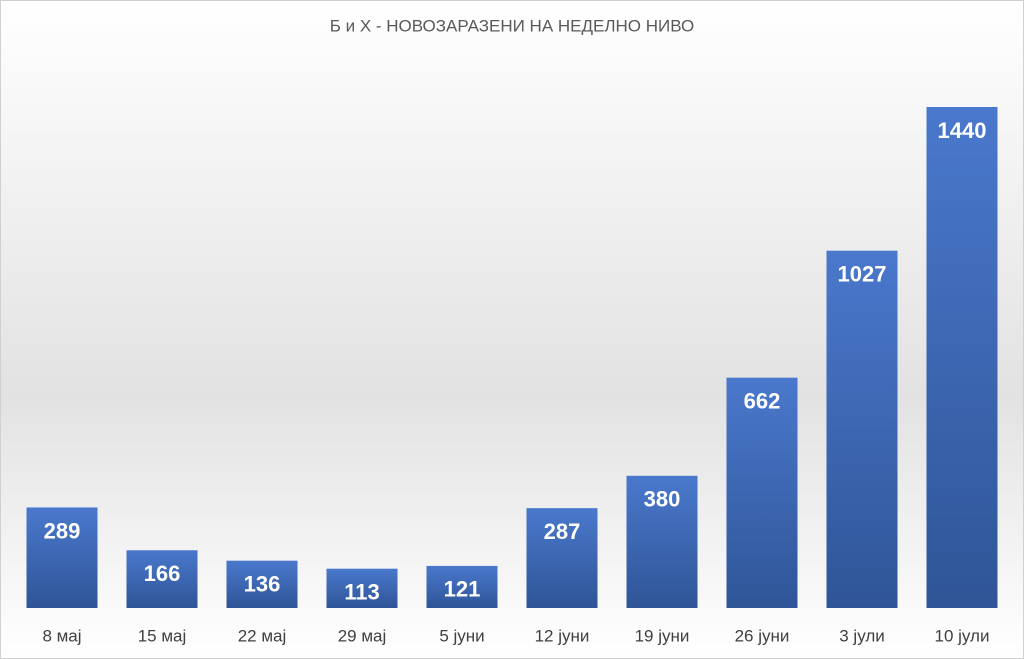 The image size is (1024, 659). Describe the element at coordinates (562, 531) in the screenshot. I see `data-label: 287` at that location.